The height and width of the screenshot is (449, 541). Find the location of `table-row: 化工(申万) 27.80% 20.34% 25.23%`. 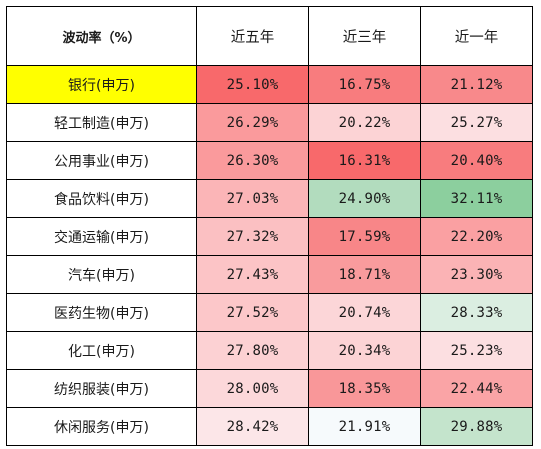

table-row: 化工(申万) 27.80% 20.34% 25.23% is located at coordinates (269, 350).